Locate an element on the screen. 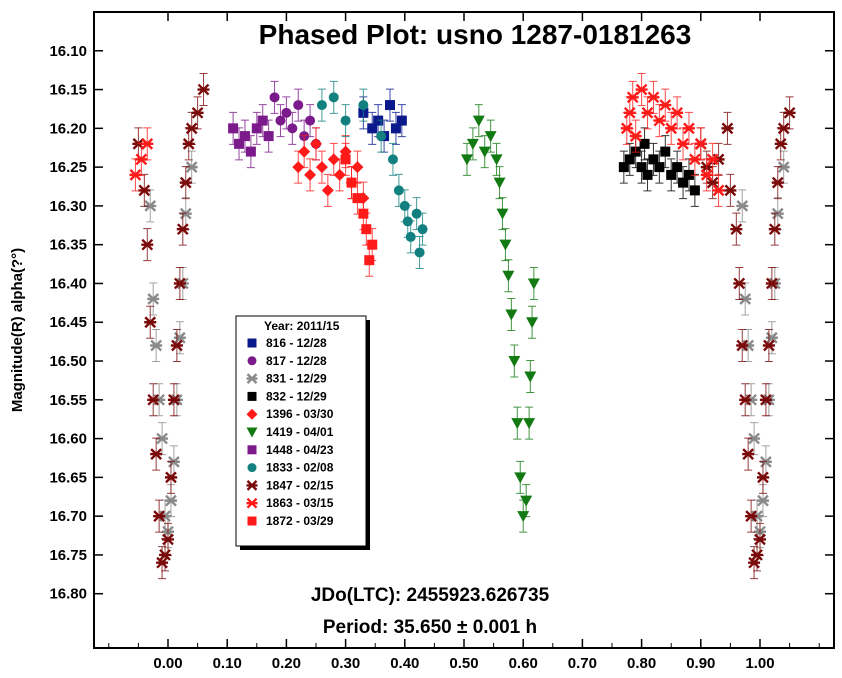  legend-entry: 817 - 12/28 is located at coordinates (296, 361).